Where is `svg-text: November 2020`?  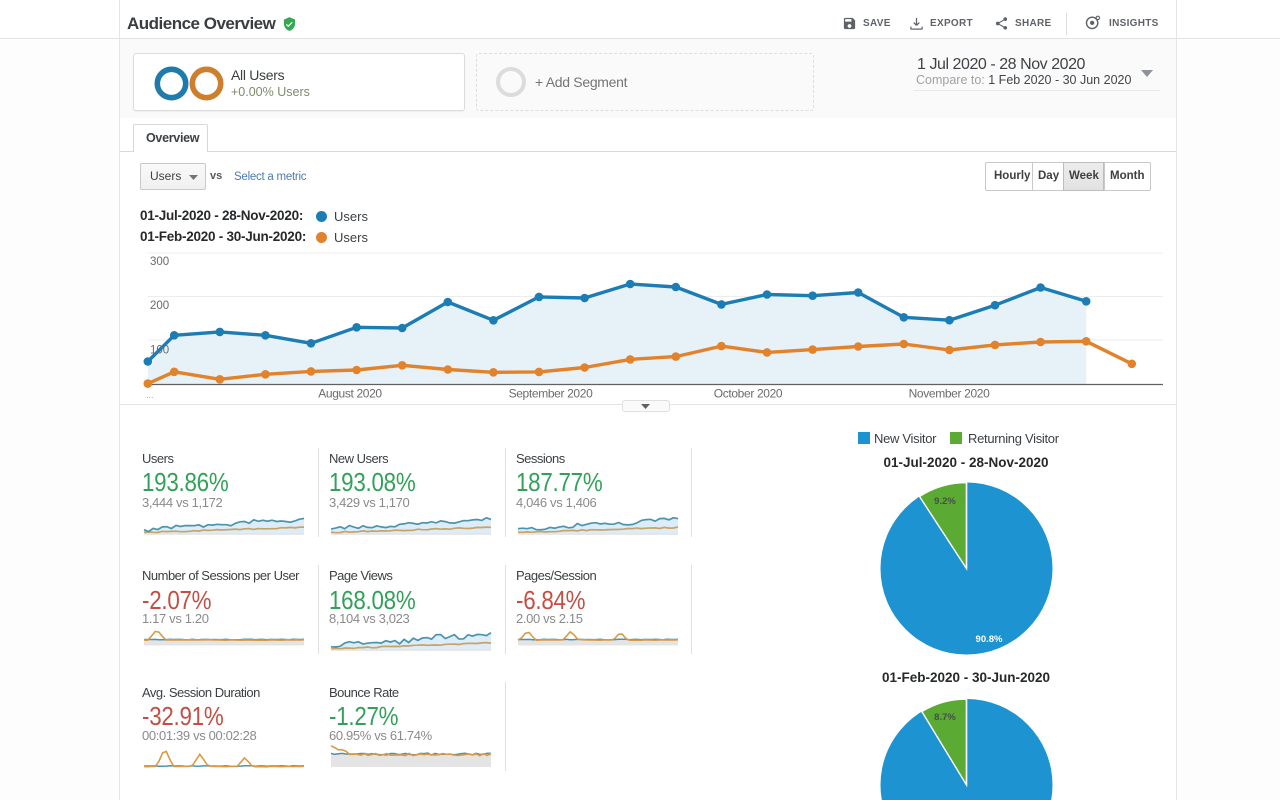
svg-text: November 2020 is located at coordinates (950, 394).